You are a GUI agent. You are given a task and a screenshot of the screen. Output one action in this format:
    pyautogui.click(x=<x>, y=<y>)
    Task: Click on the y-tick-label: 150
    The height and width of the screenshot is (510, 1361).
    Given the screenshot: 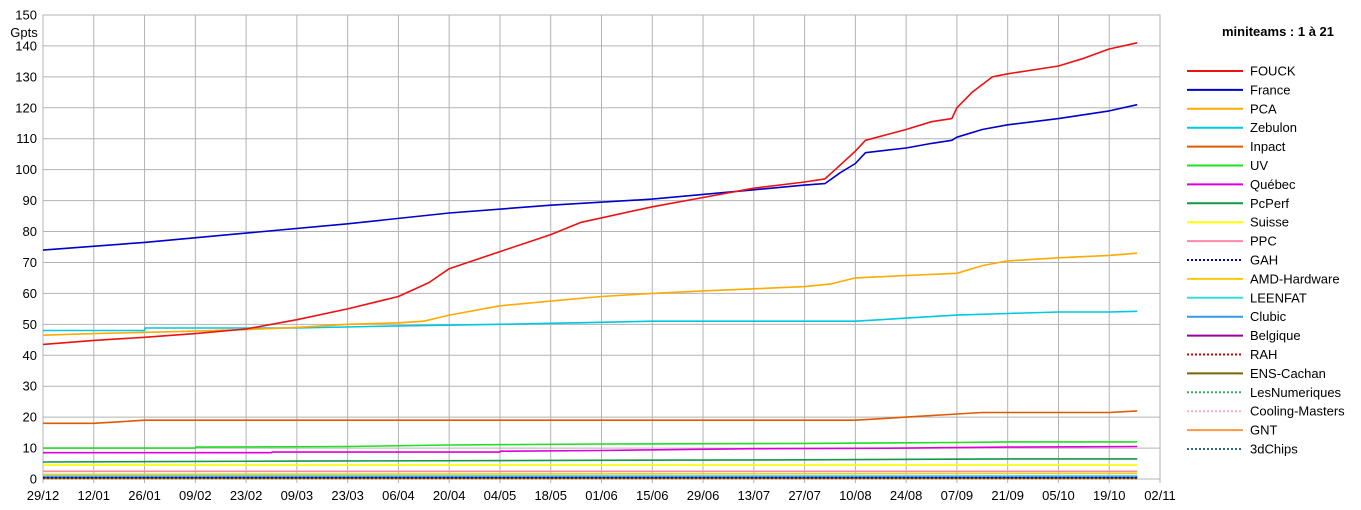 What is the action you would take?
    pyautogui.click(x=26, y=15)
    